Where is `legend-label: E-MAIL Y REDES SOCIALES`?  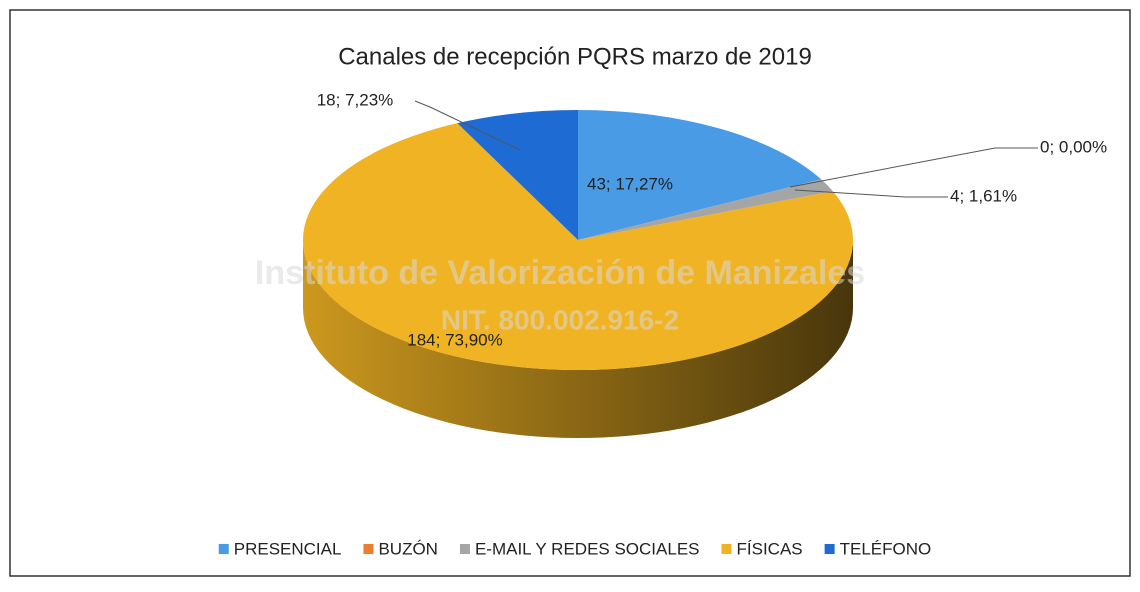
legend-label: E-MAIL Y REDES SOCIALES is located at coordinates (587, 548).